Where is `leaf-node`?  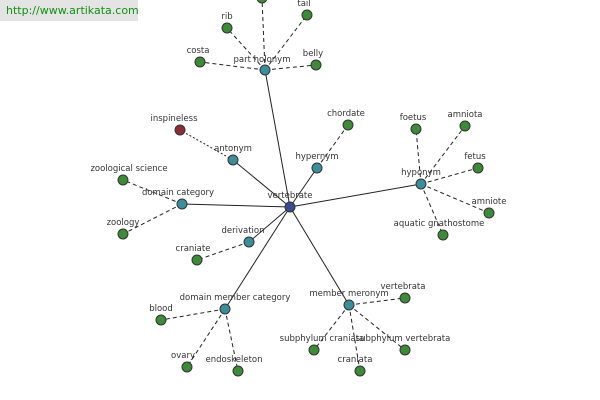 leaf-node is located at coordinates (262, 2).